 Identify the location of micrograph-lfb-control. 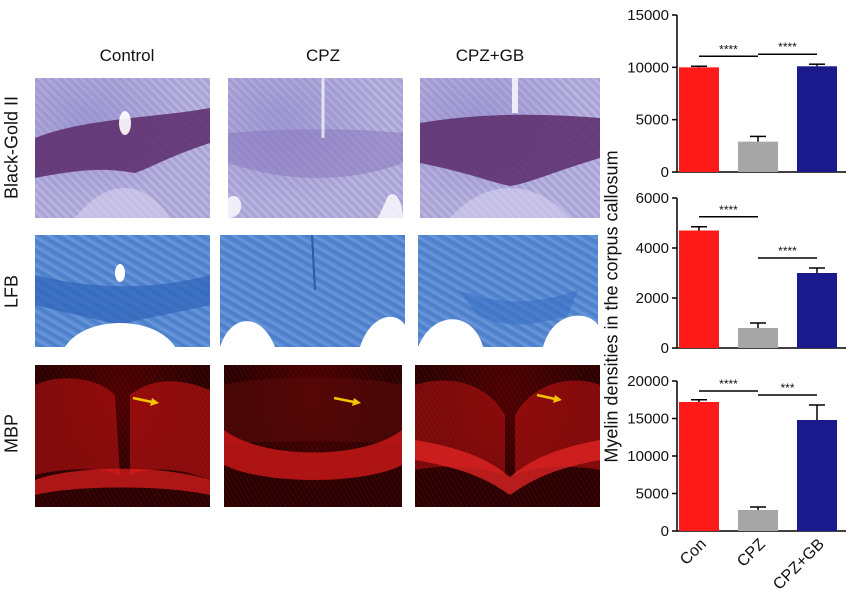
(122, 291).